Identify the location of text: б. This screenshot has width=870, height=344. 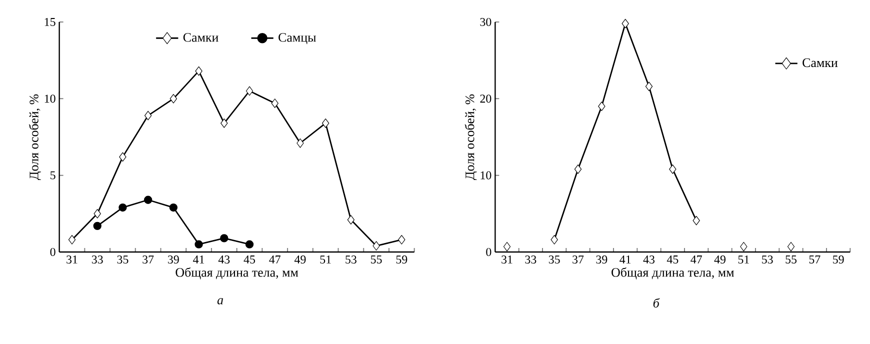
(656, 303).